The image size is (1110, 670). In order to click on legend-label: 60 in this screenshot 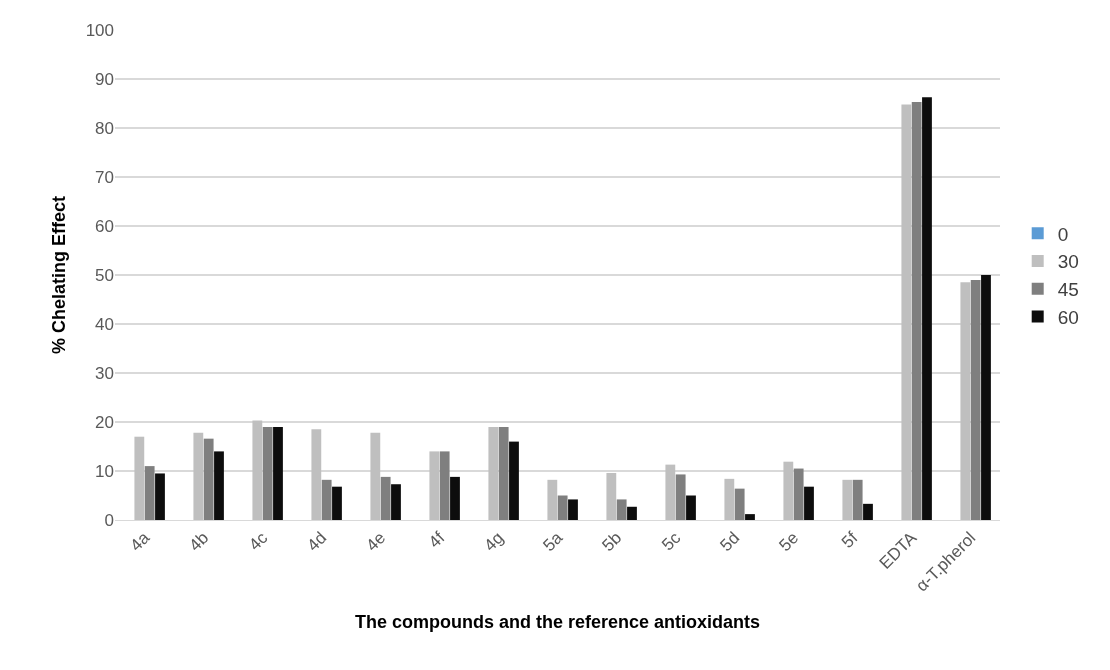, I will do `click(1068, 317)`.